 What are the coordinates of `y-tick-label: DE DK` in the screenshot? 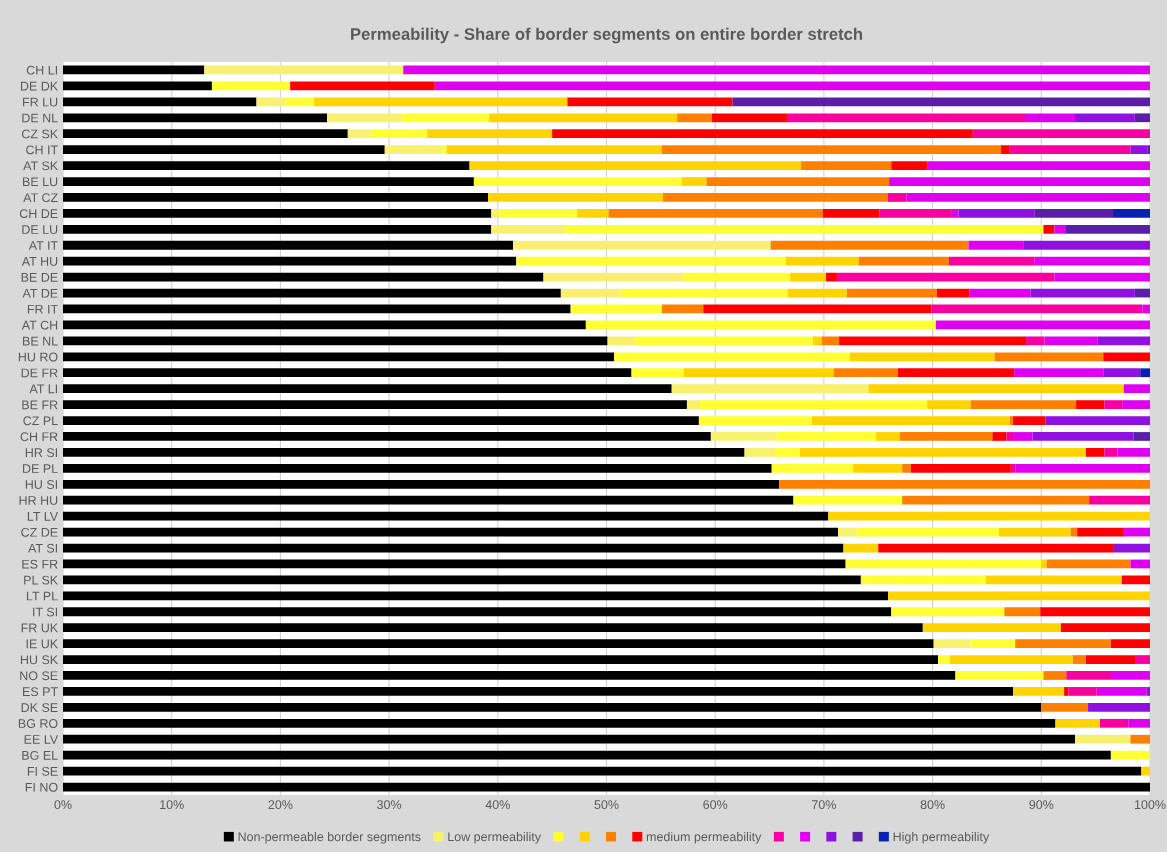 It's located at (39, 86).